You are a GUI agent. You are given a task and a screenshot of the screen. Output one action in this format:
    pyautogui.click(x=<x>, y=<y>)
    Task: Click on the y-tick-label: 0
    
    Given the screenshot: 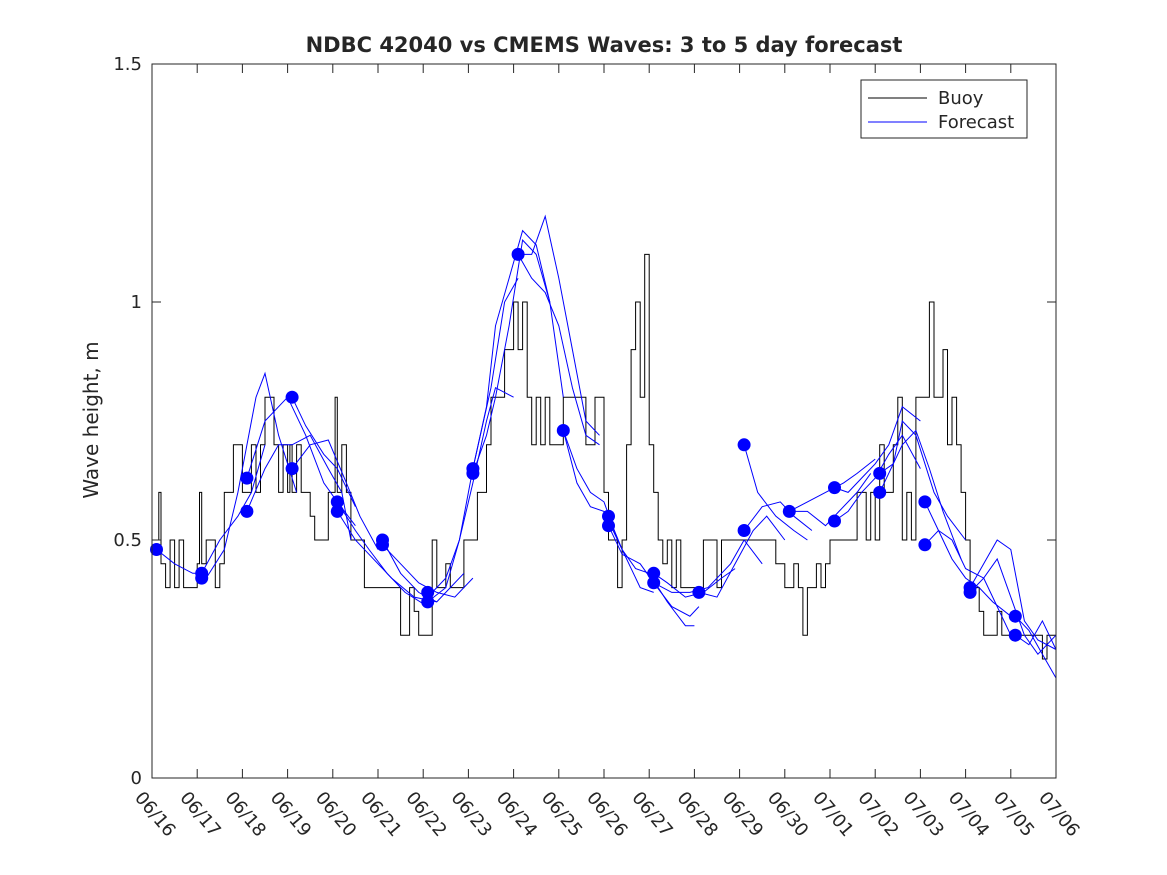 What is the action you would take?
    pyautogui.click(x=136, y=778)
    